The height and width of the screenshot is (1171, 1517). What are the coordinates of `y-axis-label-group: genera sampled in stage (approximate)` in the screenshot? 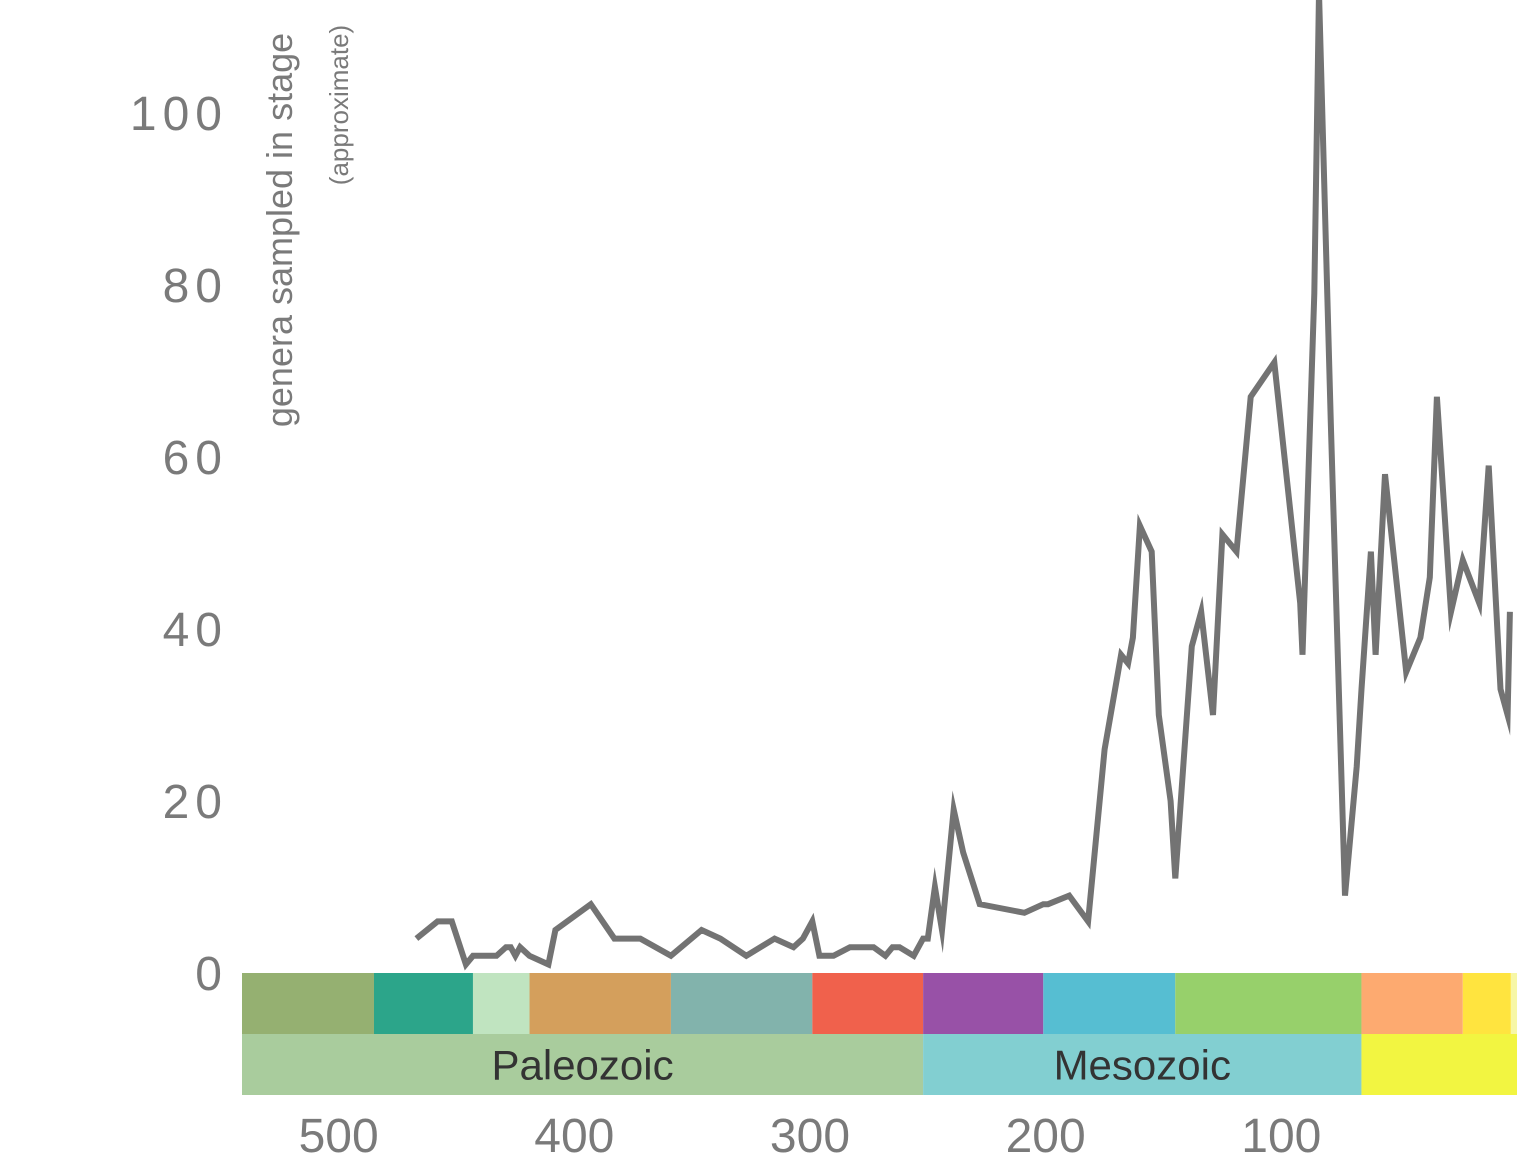 It's located at (306, 226).